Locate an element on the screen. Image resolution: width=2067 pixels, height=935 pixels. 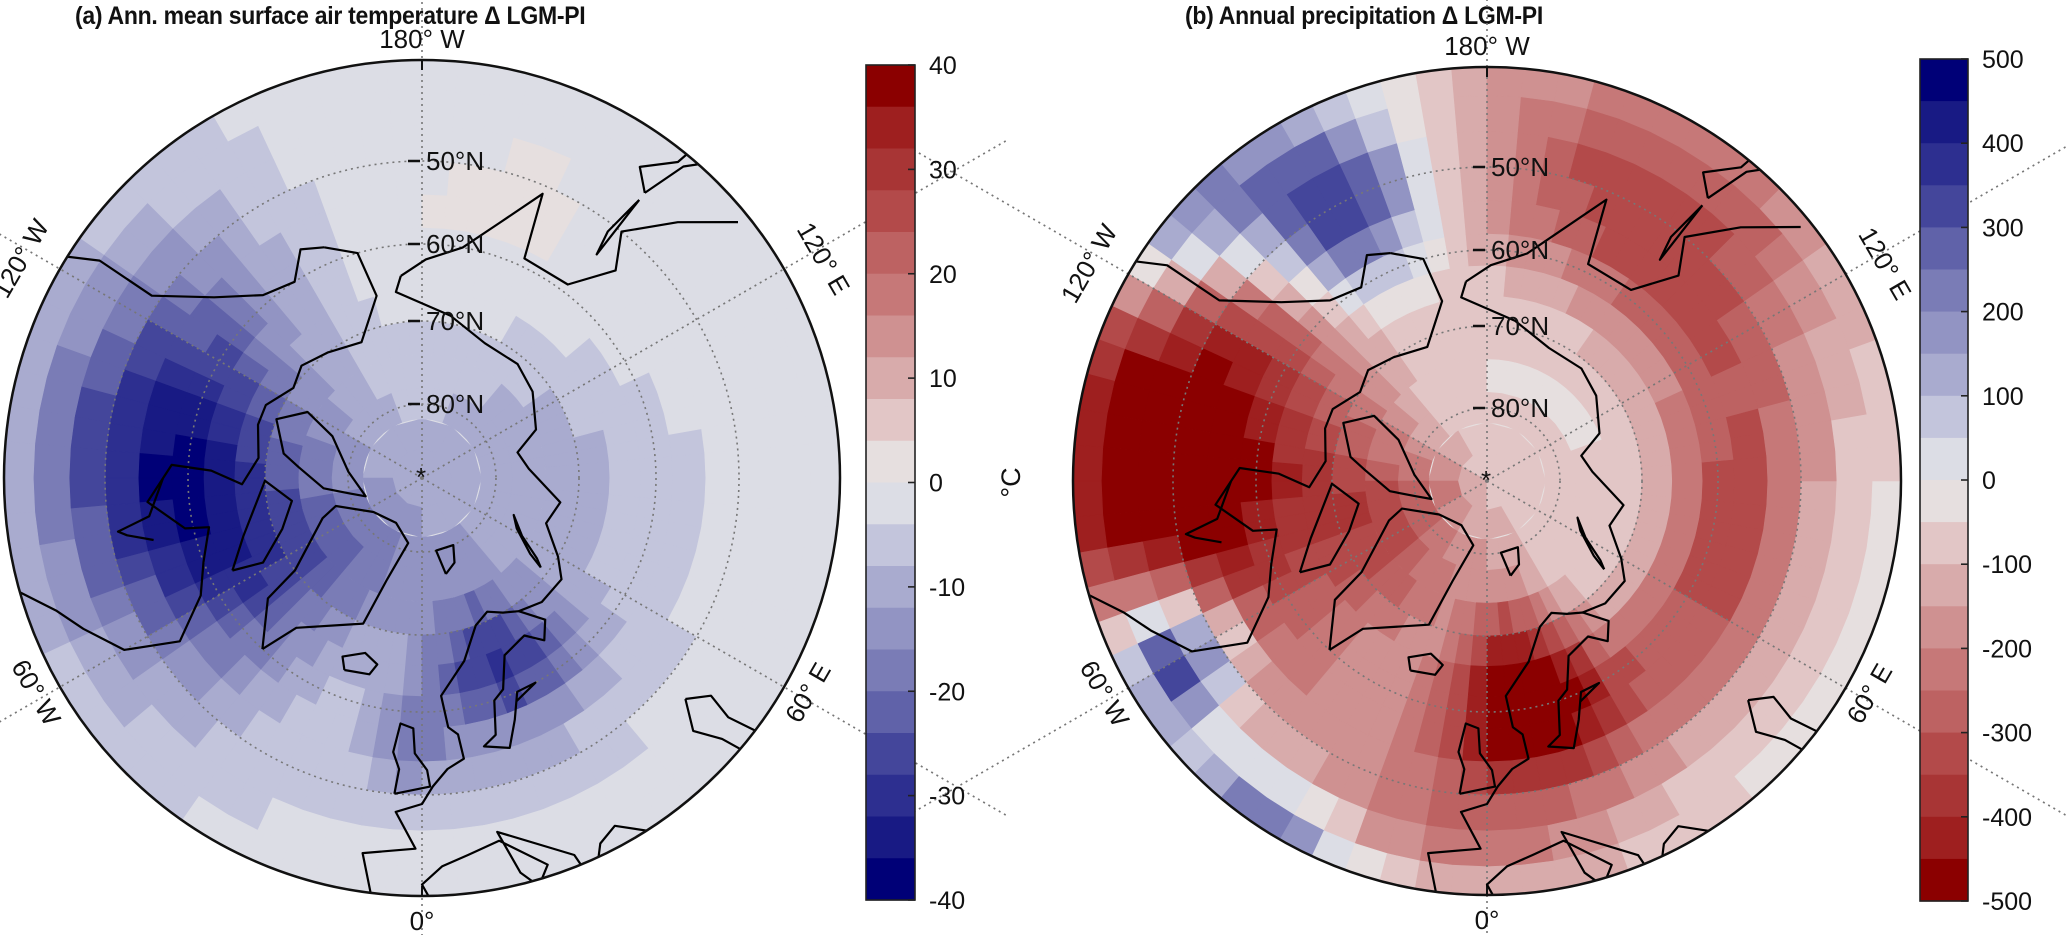
panel-b-north-pole-marker: * is located at coordinates (1486, 480).